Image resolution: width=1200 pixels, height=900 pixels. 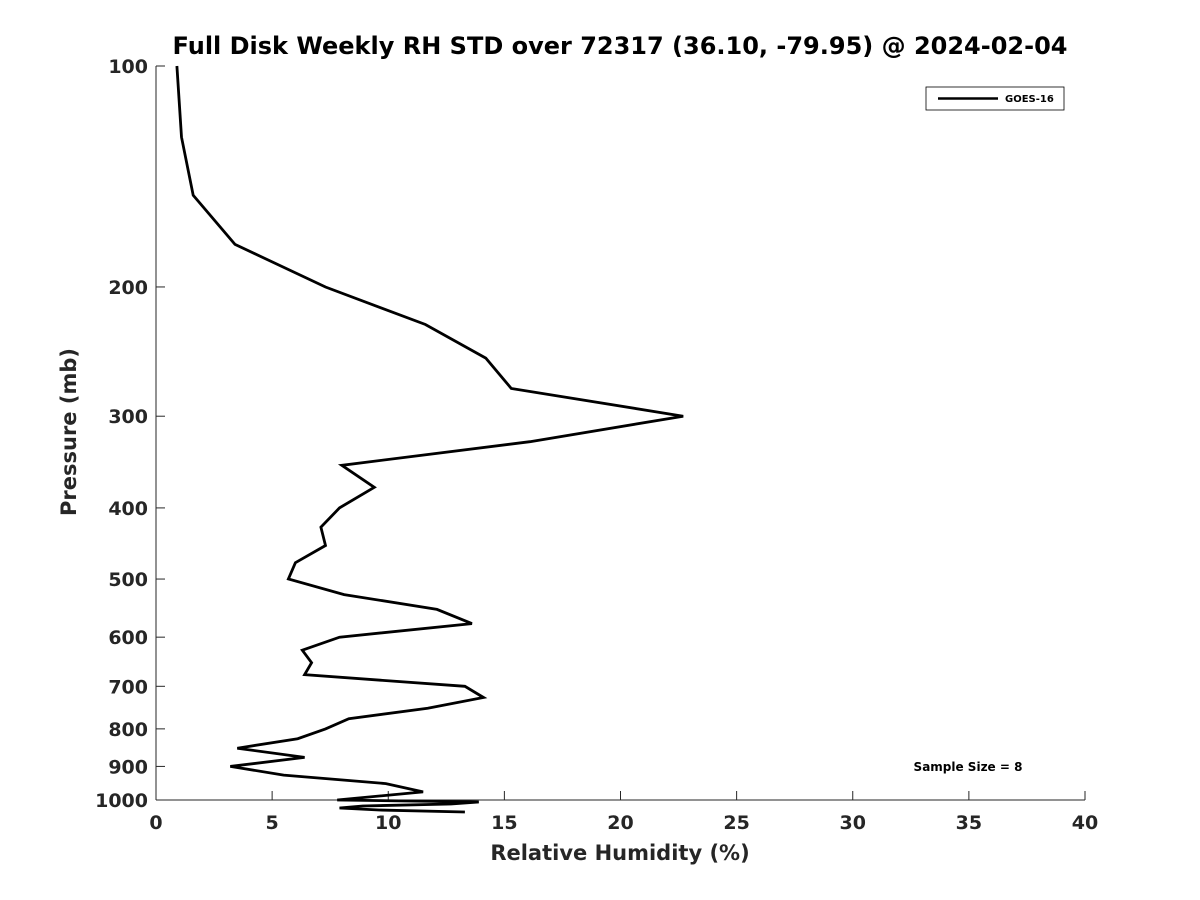 I want to click on y-tick-label-600: 600, so click(x=128, y=638).